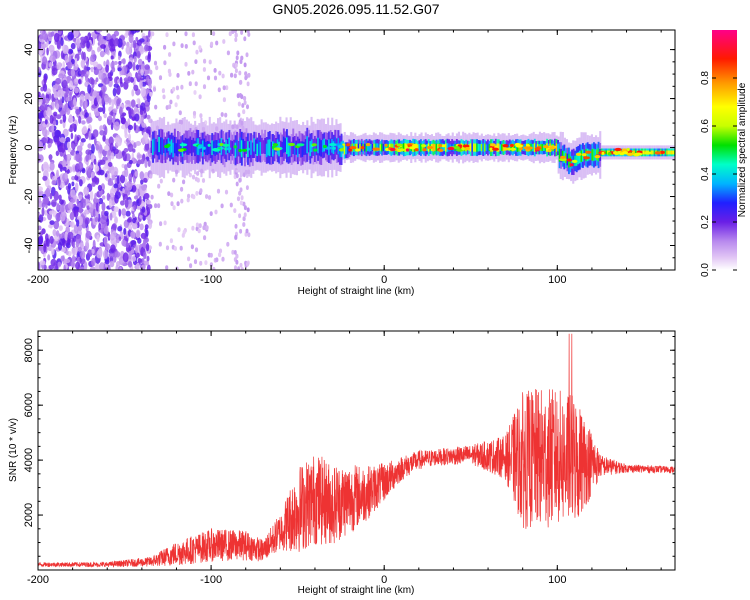  I want to click on colorbar-label: Normalized spectral amplitude, so click(742, 149).